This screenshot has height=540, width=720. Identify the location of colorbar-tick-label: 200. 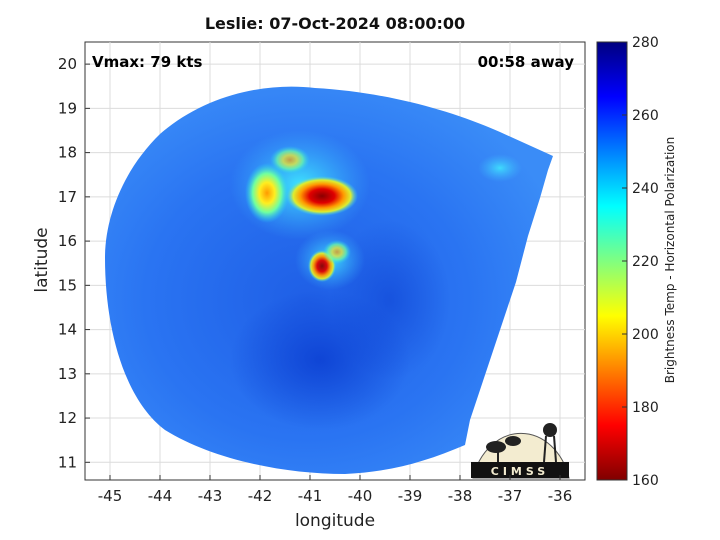
(645, 335).